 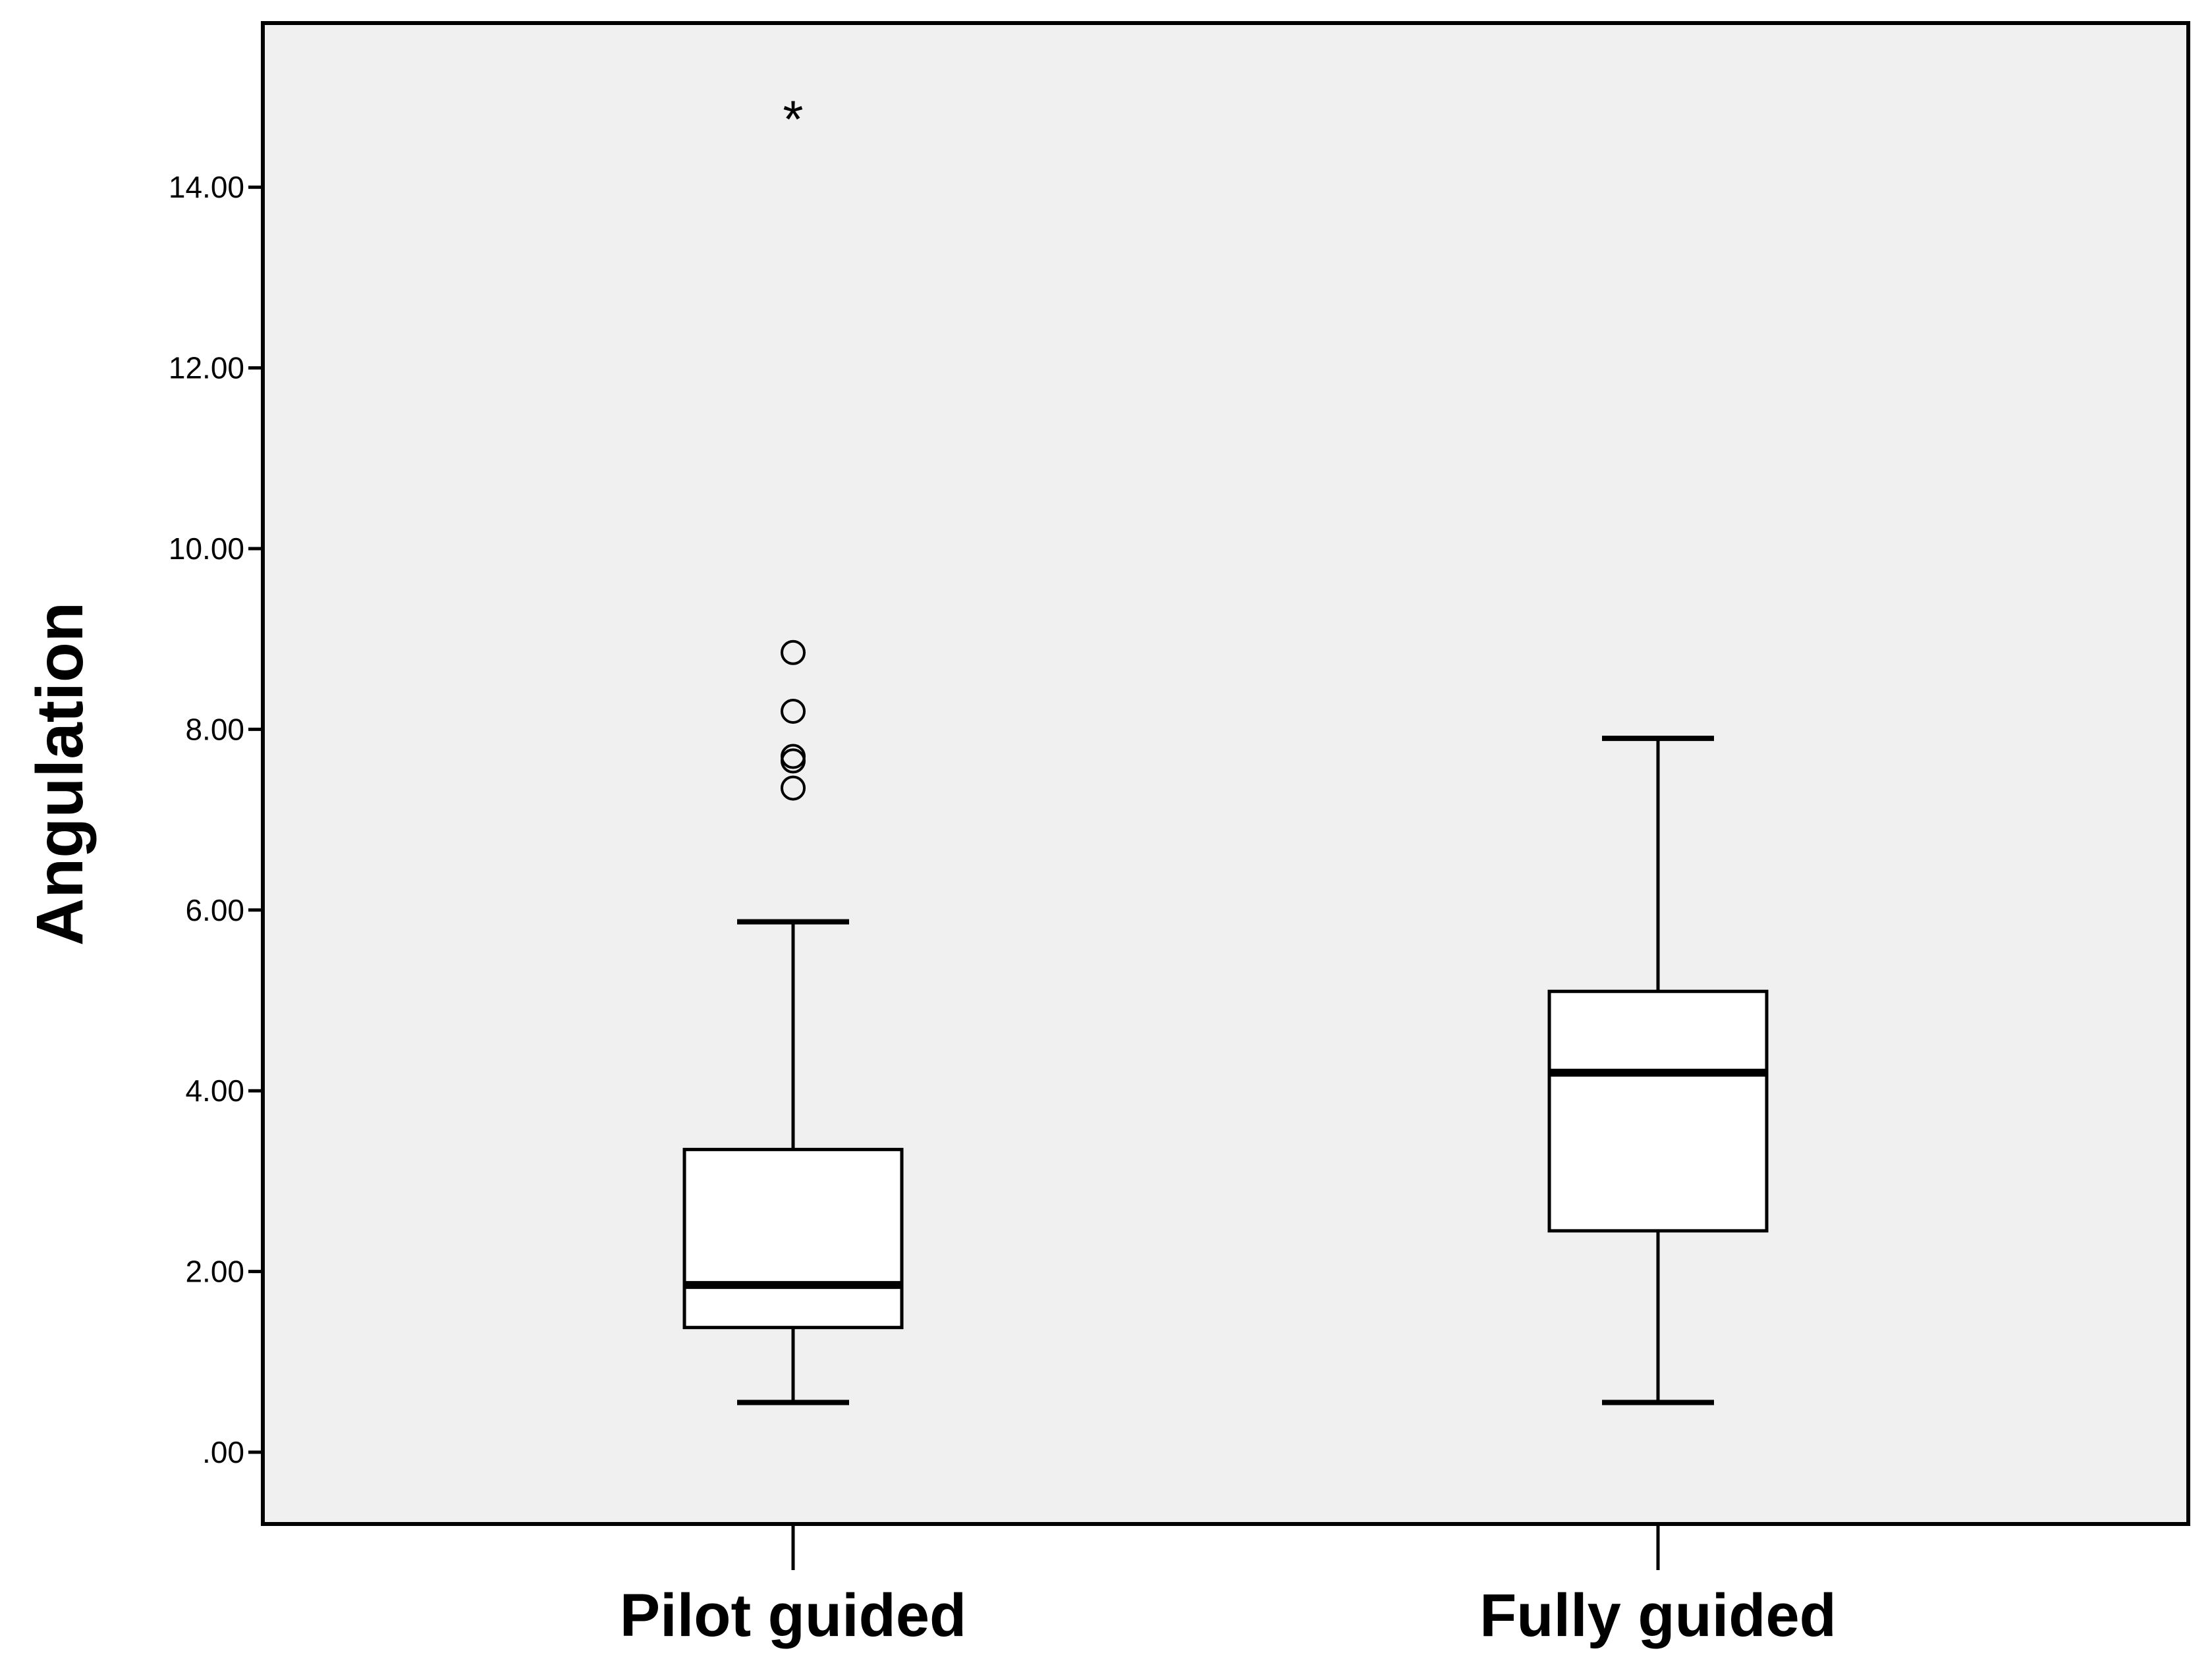 What do you see at coordinates (214, 1091) in the screenshot?
I see `y-tick-label: 4.00` at bounding box center [214, 1091].